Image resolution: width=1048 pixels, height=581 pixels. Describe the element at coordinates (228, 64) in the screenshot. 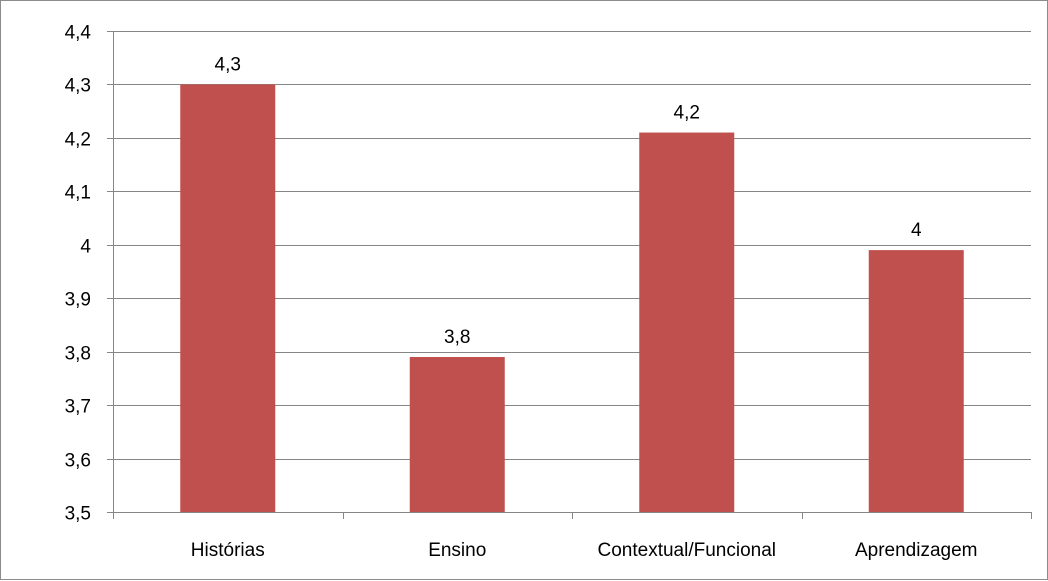

I see `data-label: 4,3` at that location.